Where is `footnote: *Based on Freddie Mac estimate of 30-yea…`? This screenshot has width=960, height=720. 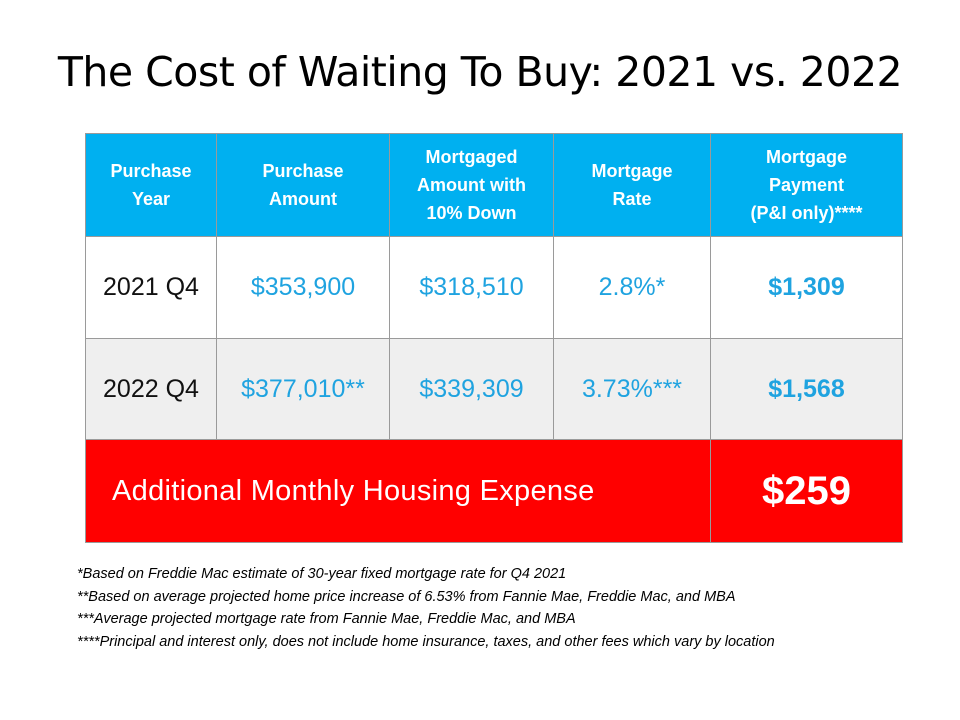 footnote: *Based on Freddie Mac estimate of 30-yea… is located at coordinates (322, 574).